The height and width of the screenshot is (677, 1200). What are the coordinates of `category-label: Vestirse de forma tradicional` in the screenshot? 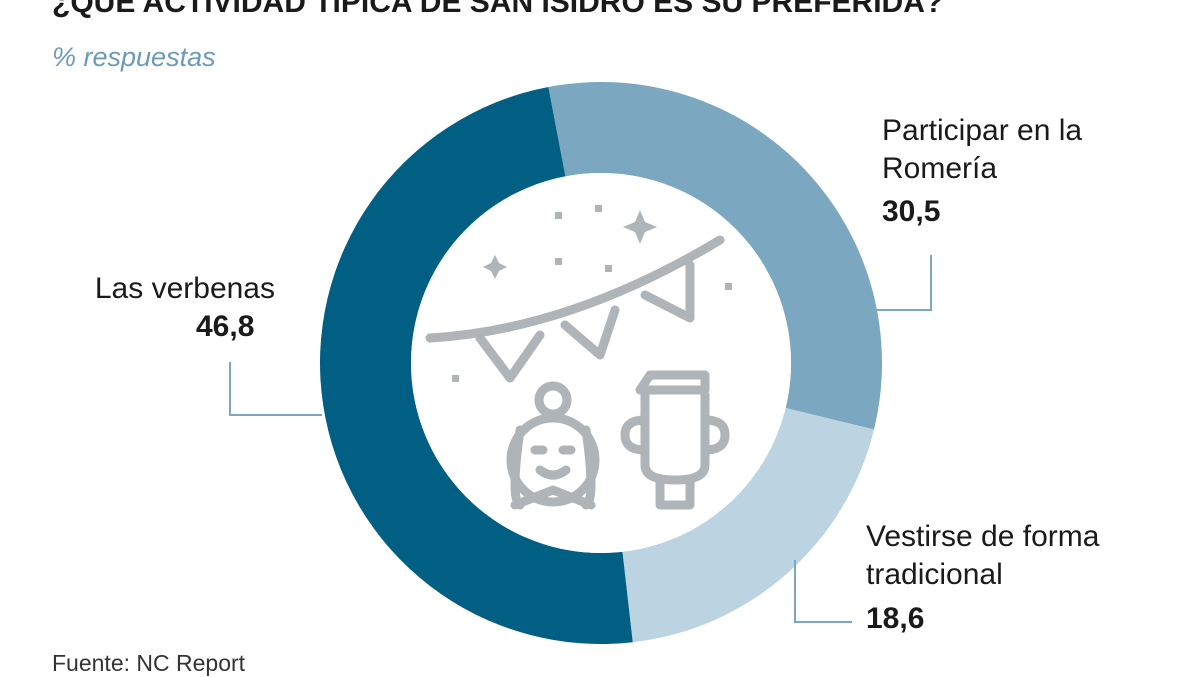 It's located at (983, 555).